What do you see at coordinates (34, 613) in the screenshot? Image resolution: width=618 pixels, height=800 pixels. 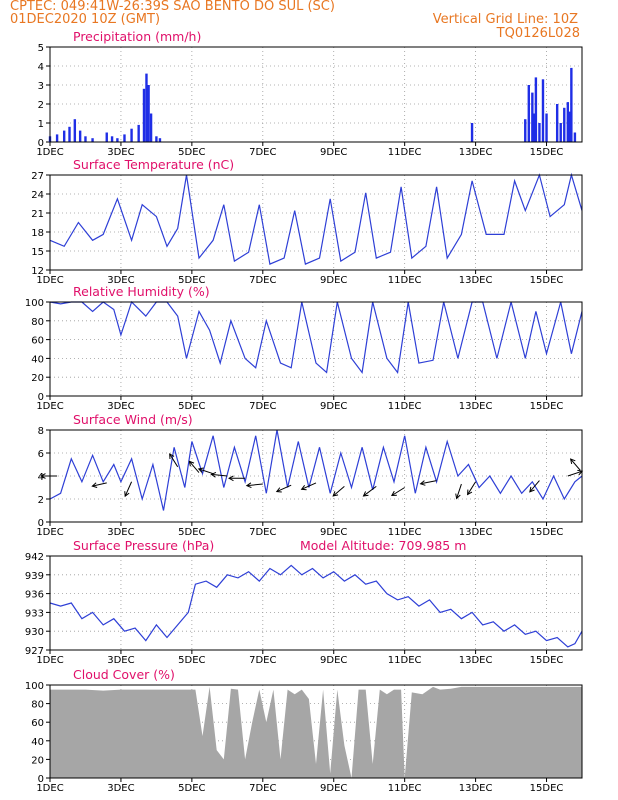 I see `y-tick-label: 933` at bounding box center [34, 613].